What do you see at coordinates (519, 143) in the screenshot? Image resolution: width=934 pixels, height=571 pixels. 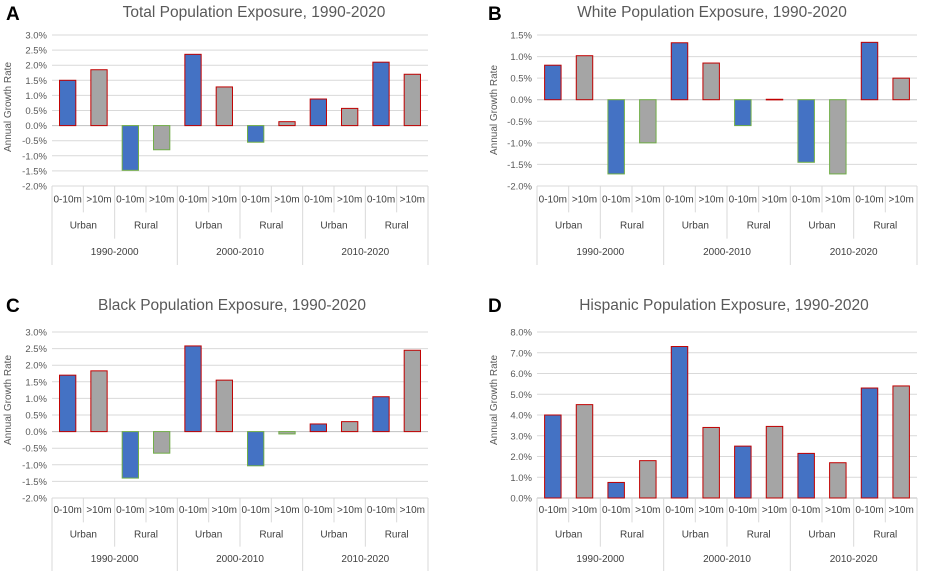 I see `y-tick-label: -1.0%` at bounding box center [519, 143].